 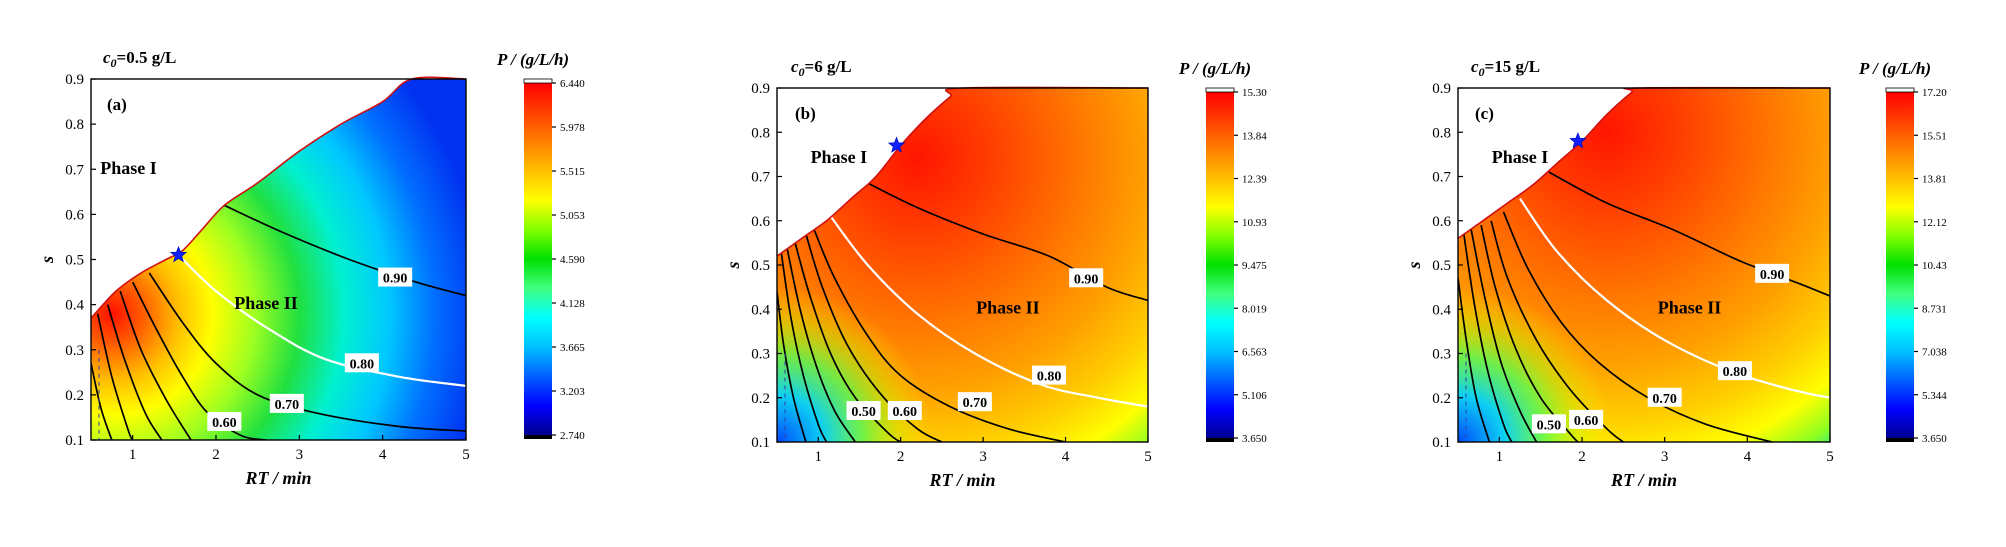 I want to click on panel-title: c0=15 g/L, so click(x=1505, y=68).